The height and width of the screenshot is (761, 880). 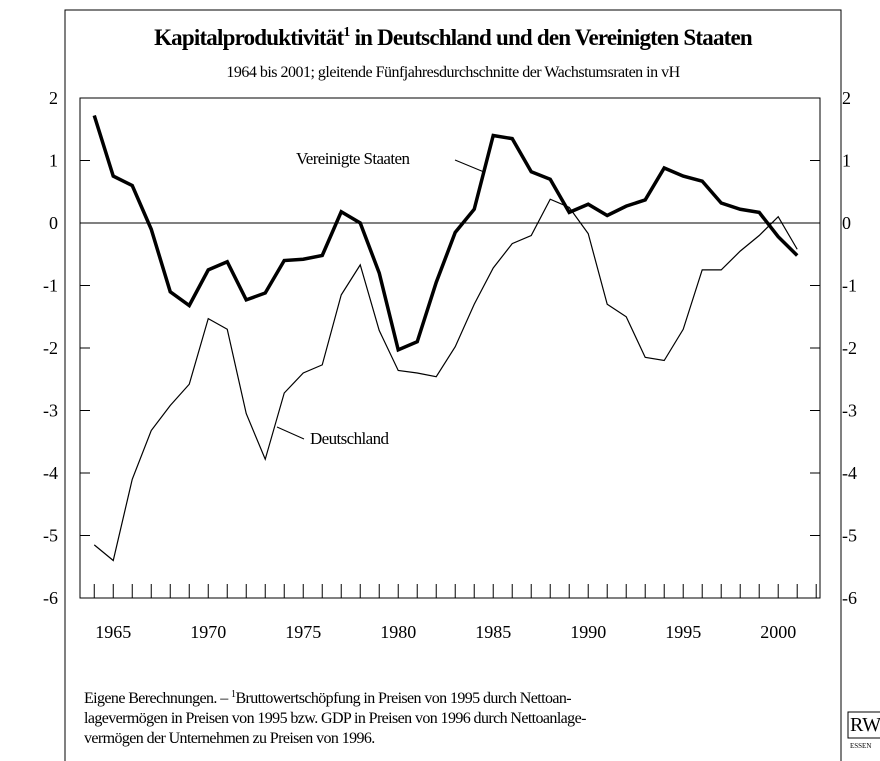 What do you see at coordinates (50, 286) in the screenshot?
I see `y-tick-label: -1` at bounding box center [50, 286].